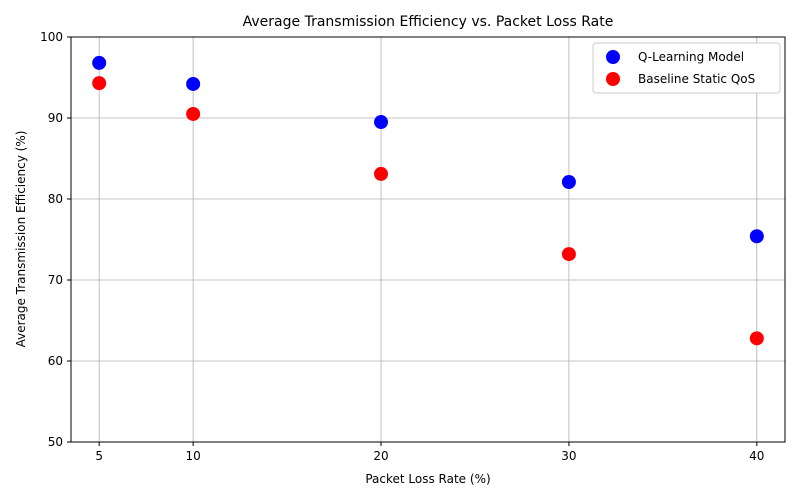  Describe the element at coordinates (21, 239) in the screenshot. I see `y-axis-label: Average Transmission Efficiency (%)` at that location.